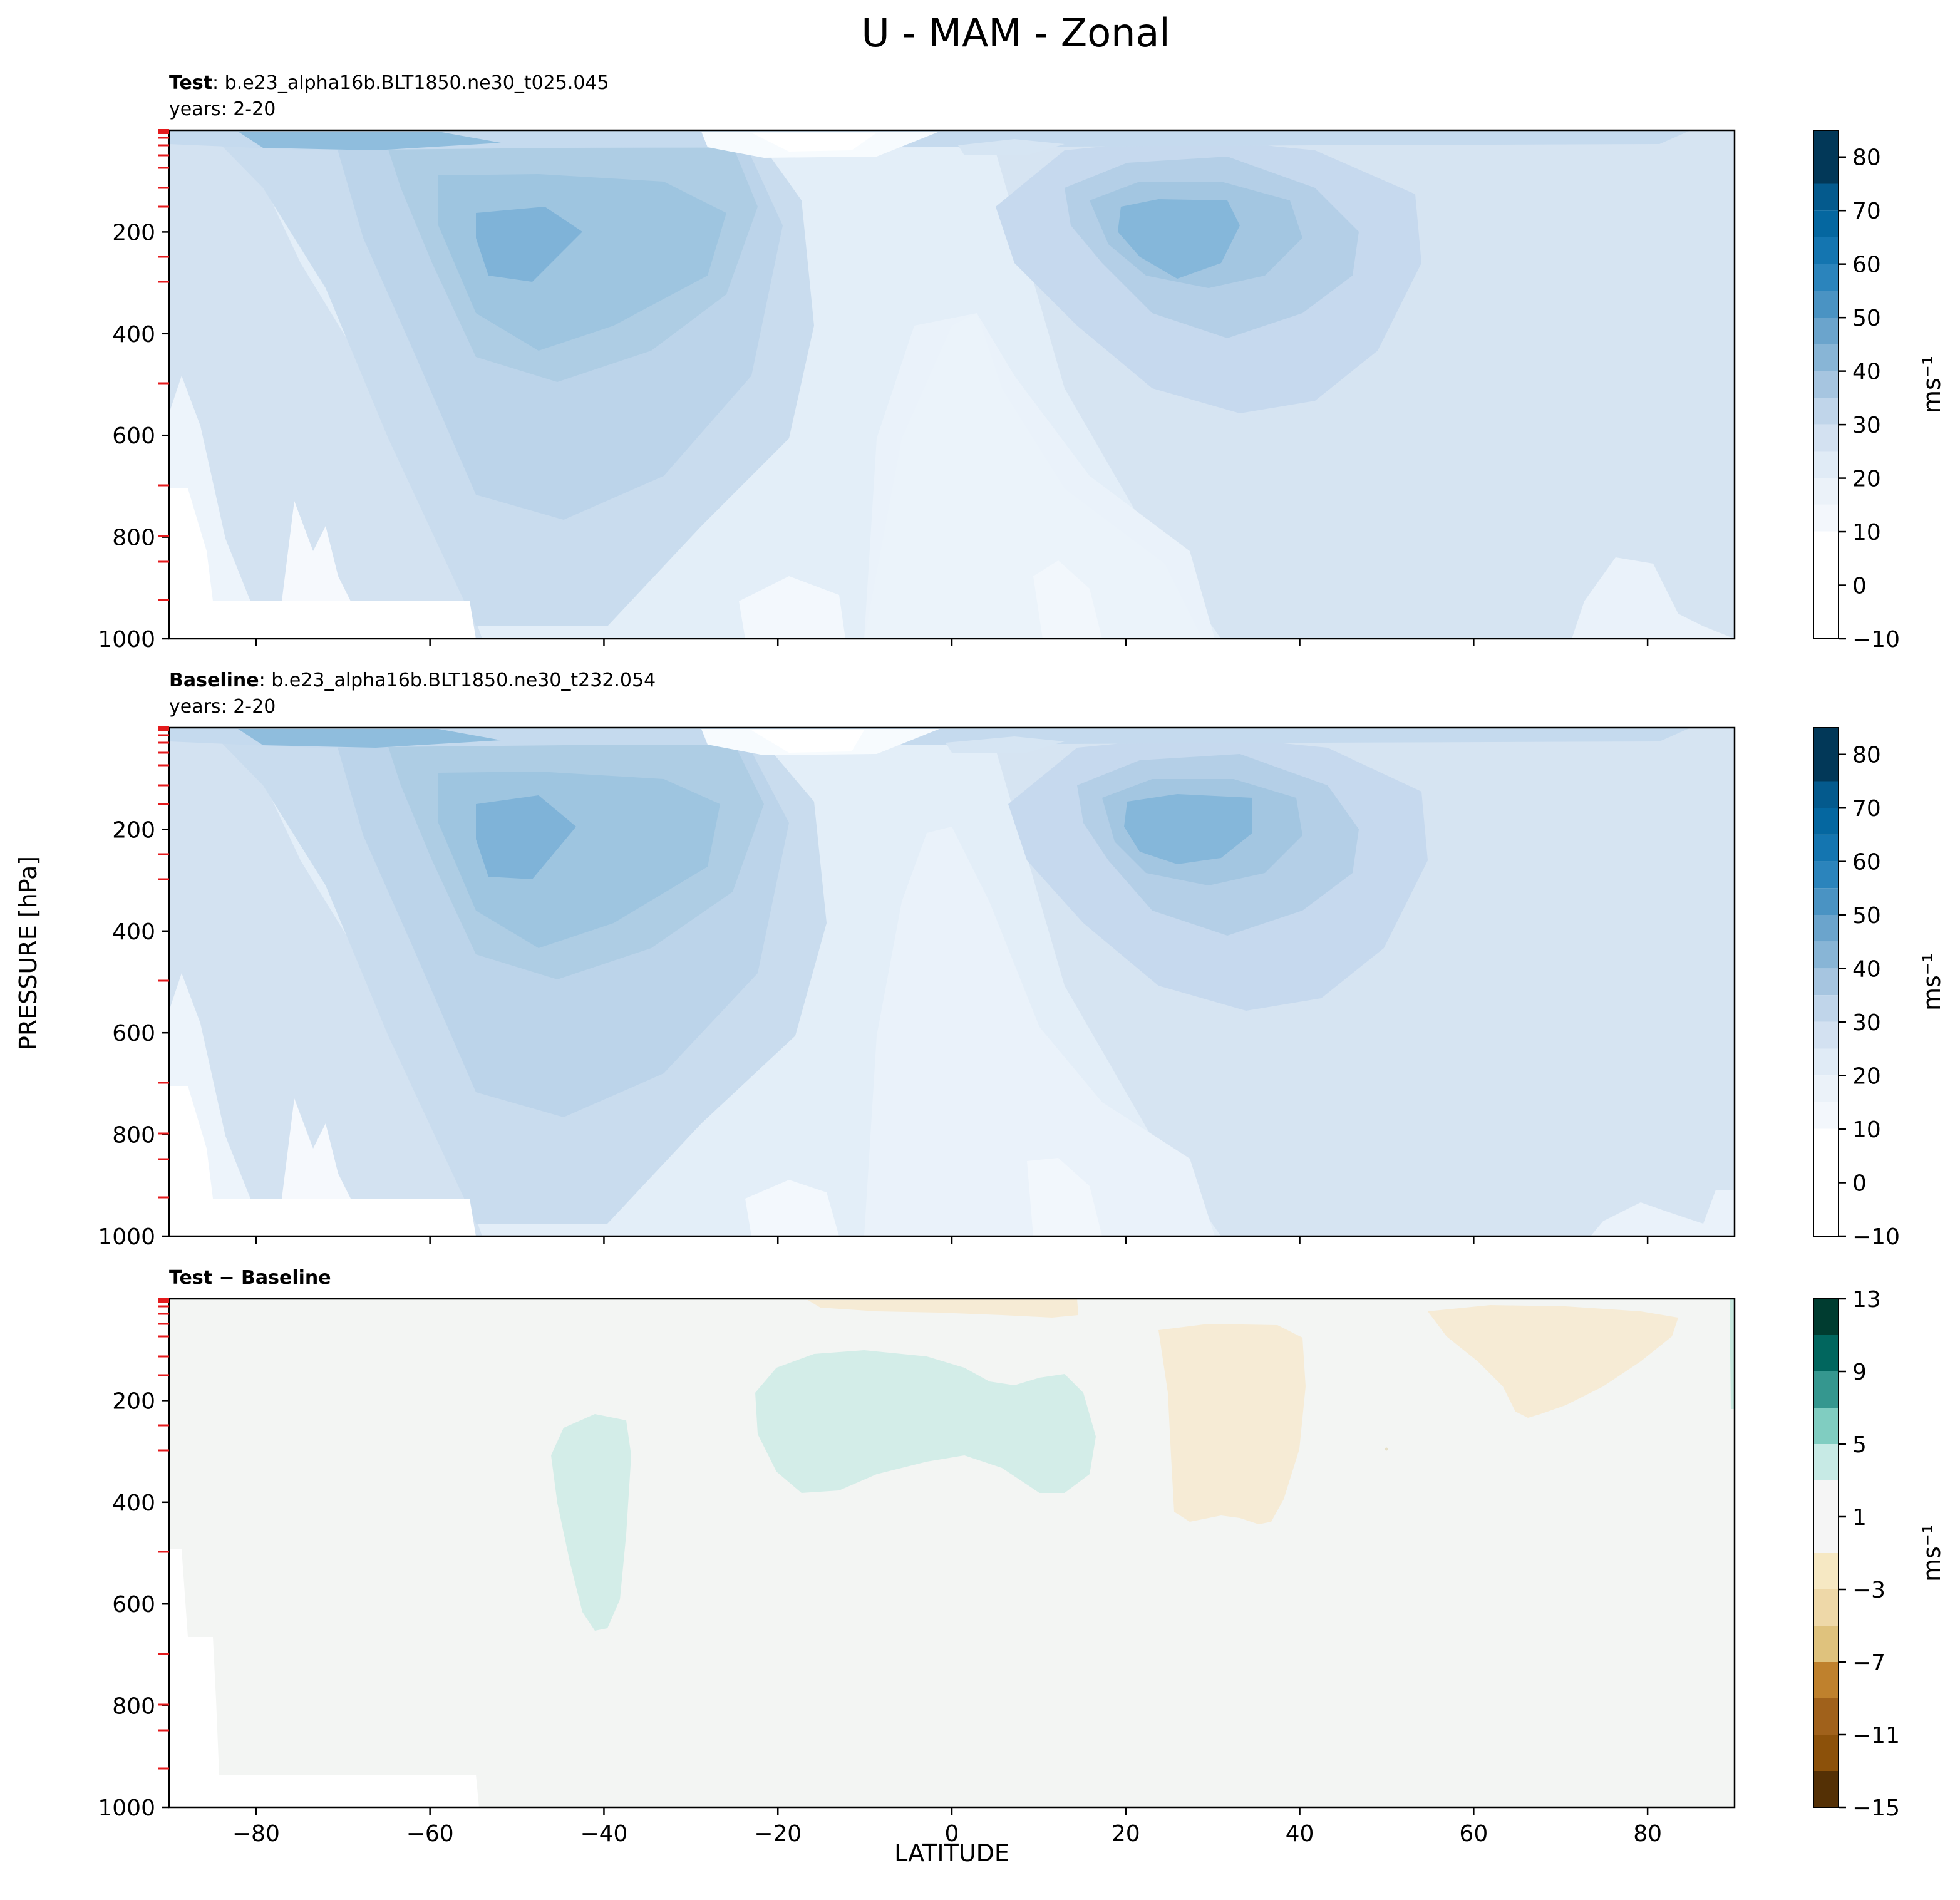 This screenshot has height=1900, width=1960. I want to click on x-axis-label: LATITUDE, so click(951, 1853).